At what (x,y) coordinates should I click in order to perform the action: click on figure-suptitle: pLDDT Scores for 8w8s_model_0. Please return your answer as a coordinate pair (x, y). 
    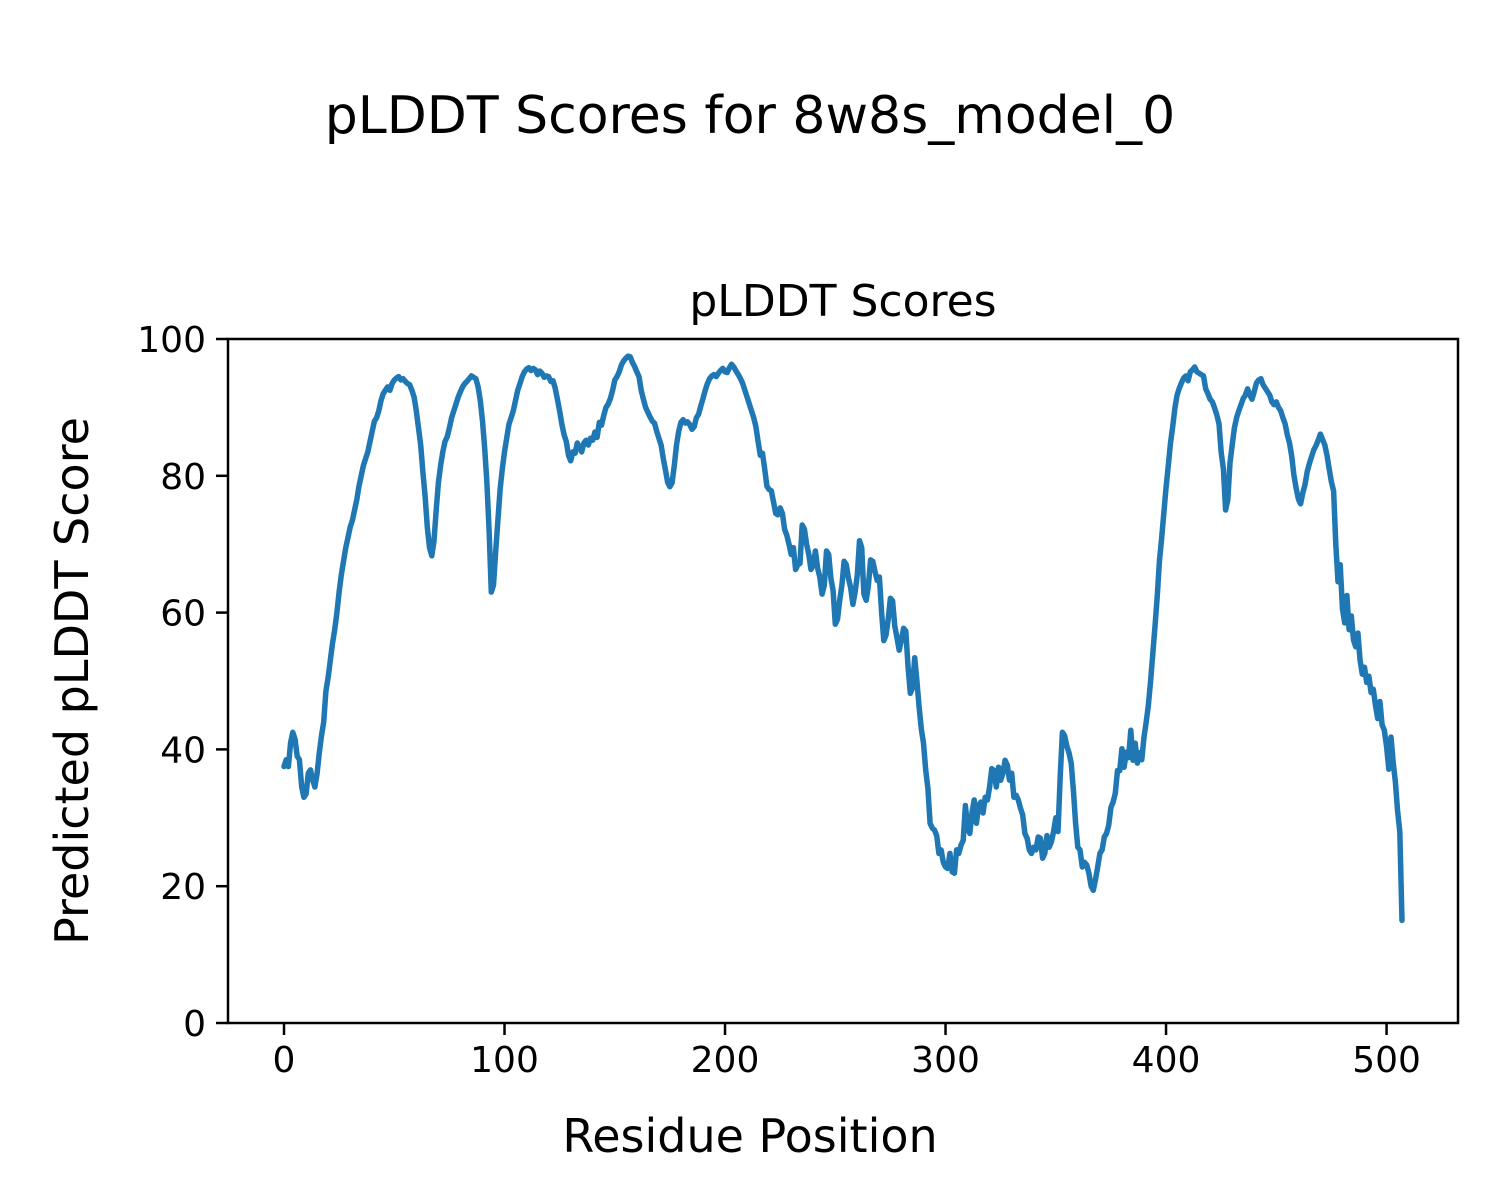
    Looking at the image, I should click on (750, 116).